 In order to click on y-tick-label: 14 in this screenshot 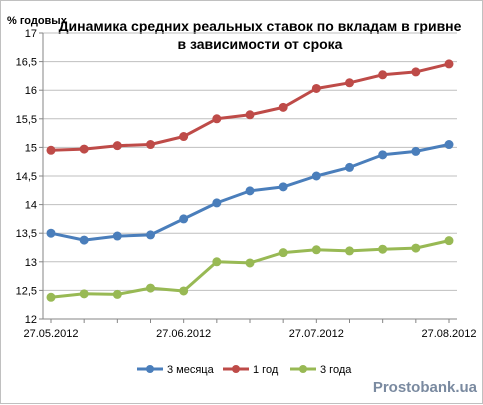, I will do `click(31, 206)`.